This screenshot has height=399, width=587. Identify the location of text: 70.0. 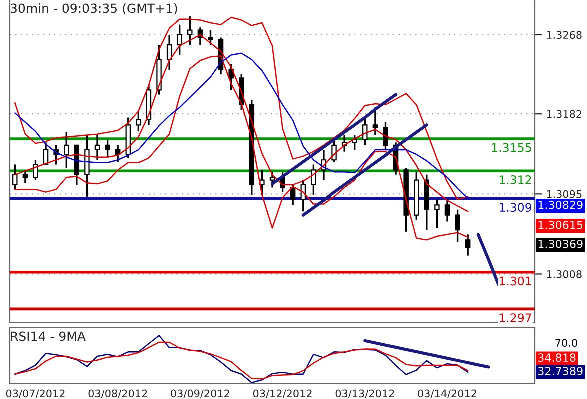
(567, 343).